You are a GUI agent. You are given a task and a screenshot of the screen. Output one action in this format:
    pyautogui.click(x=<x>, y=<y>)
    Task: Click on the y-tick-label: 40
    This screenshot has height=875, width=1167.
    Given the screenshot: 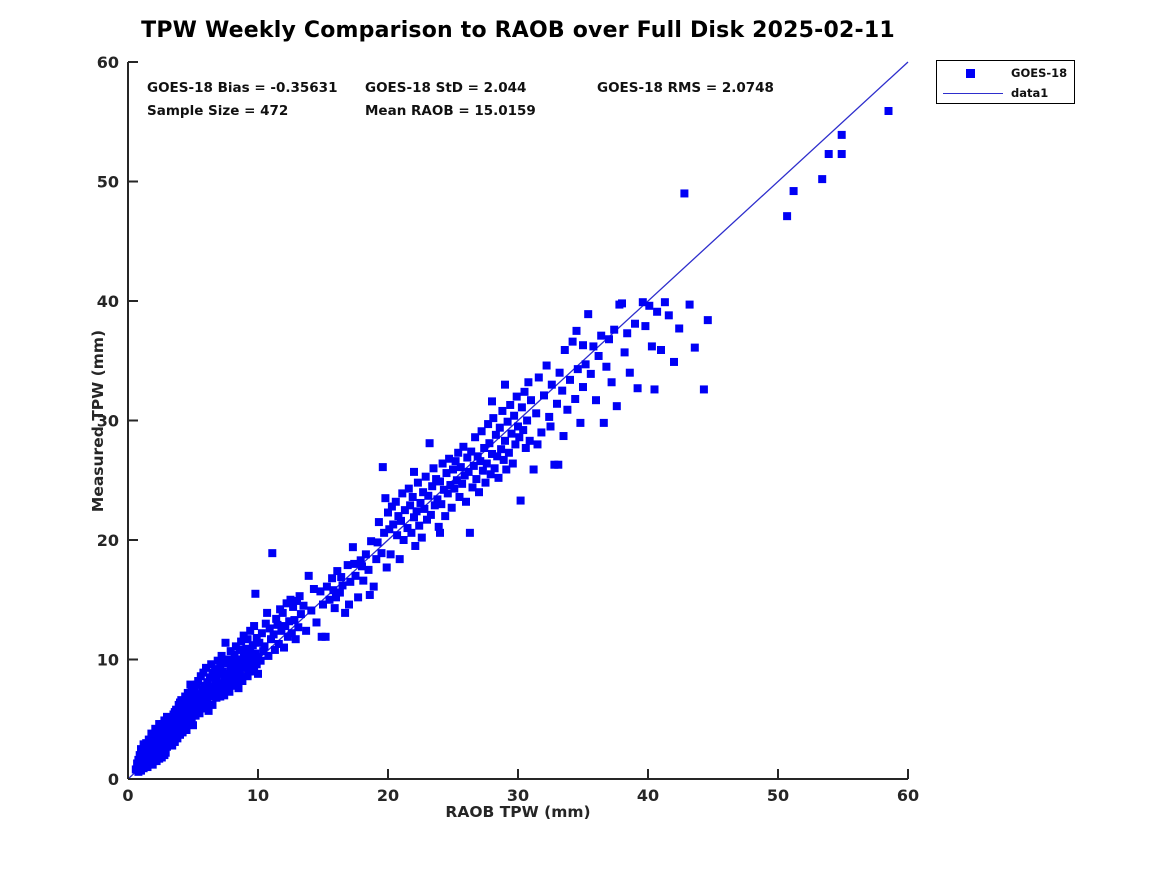 What is the action you would take?
    pyautogui.click(x=108, y=301)
    